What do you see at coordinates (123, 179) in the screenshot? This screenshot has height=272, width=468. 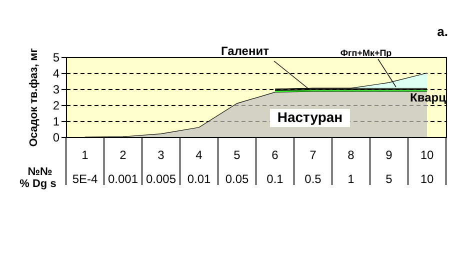 I see `text: 0.001` at bounding box center [123, 179].